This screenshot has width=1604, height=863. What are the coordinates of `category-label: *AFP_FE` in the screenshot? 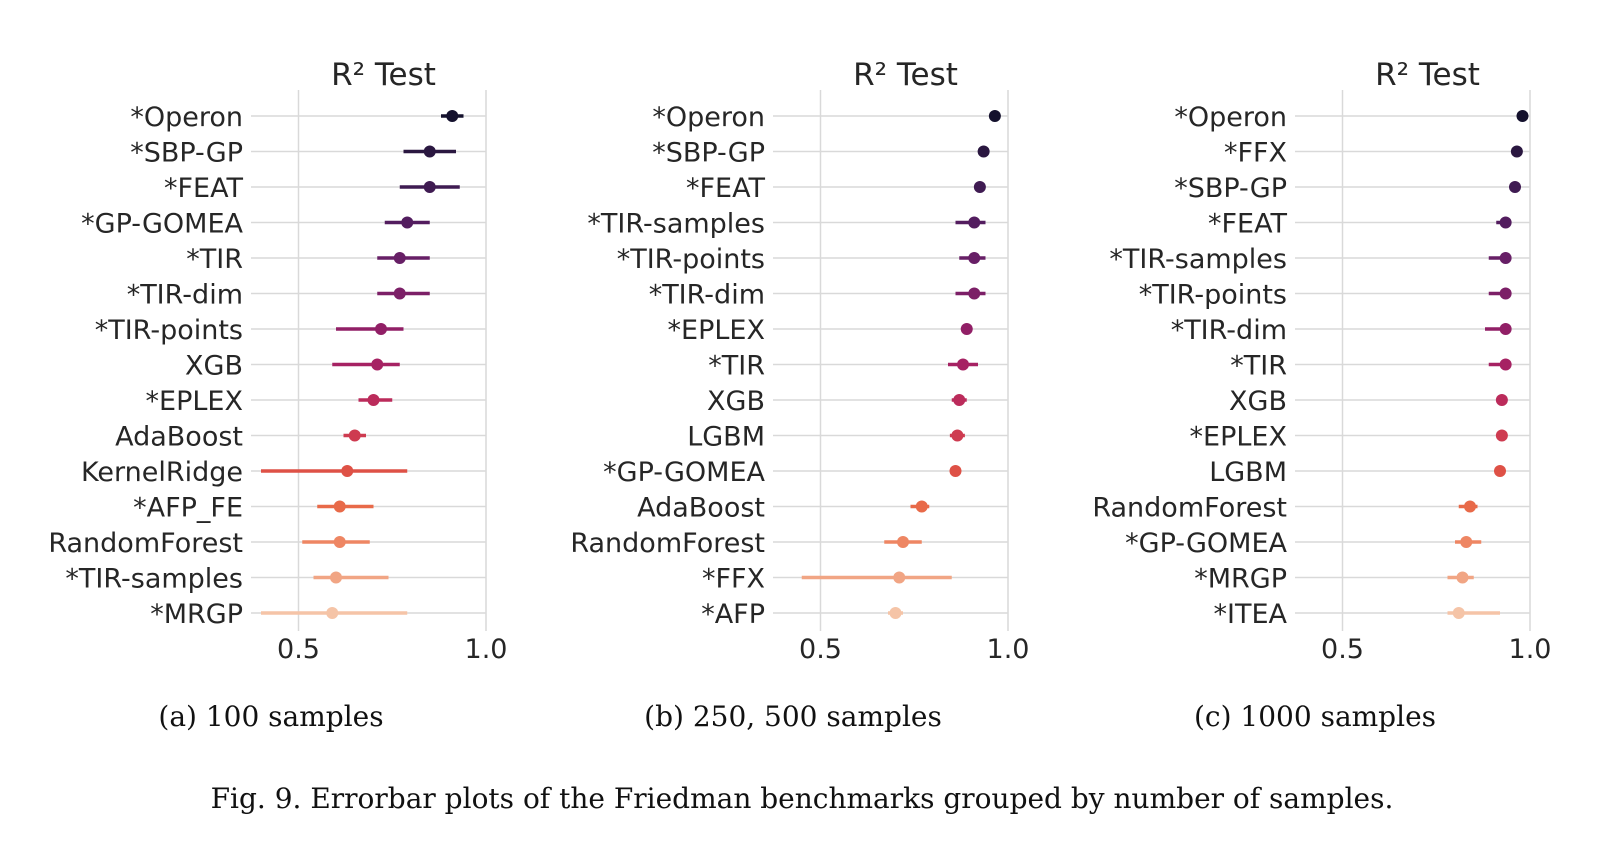 It's located at (188, 508).